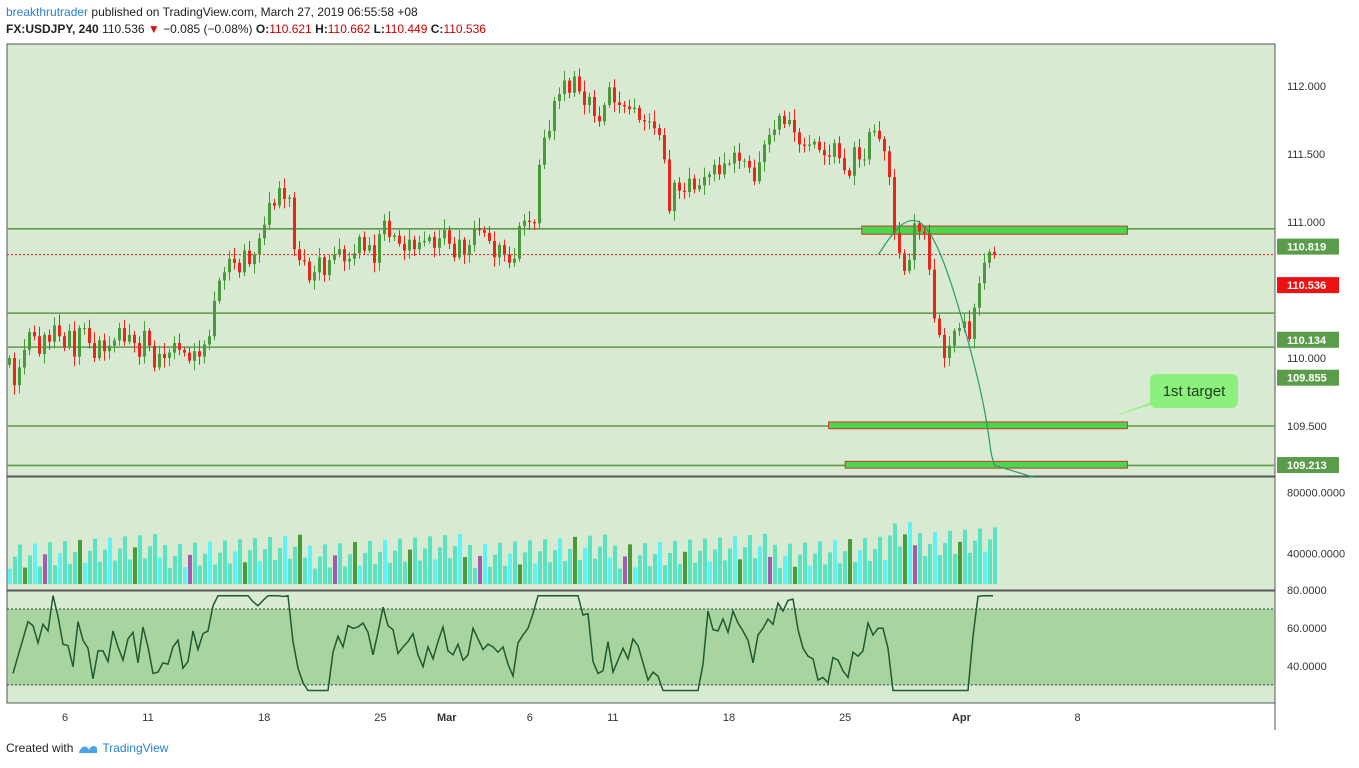 This screenshot has width=1359, height=768. I want to click on tradingview-brand: TradingView, so click(135, 748).